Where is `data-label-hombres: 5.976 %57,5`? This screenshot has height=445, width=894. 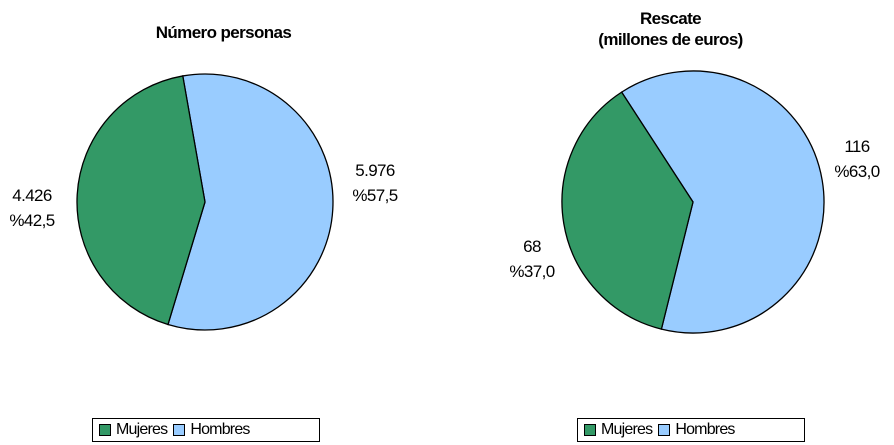
data-label-hombres: 5.976 %57,5 is located at coordinates (375, 183).